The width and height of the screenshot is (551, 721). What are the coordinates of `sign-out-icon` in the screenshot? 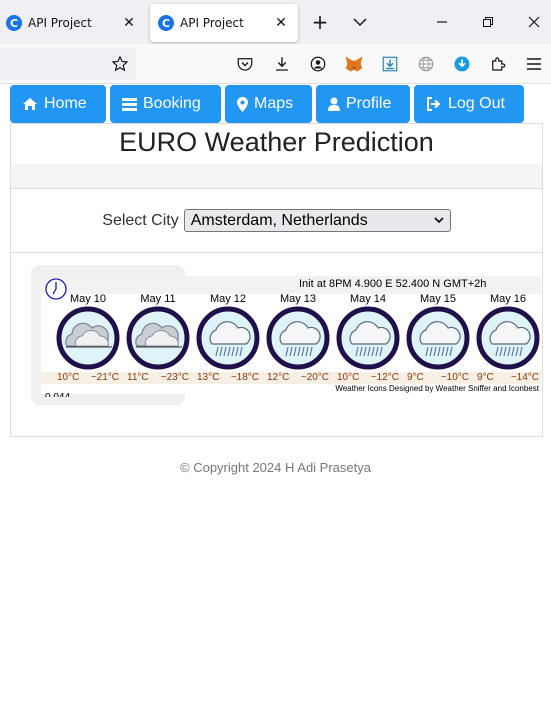 It's located at (434, 104).